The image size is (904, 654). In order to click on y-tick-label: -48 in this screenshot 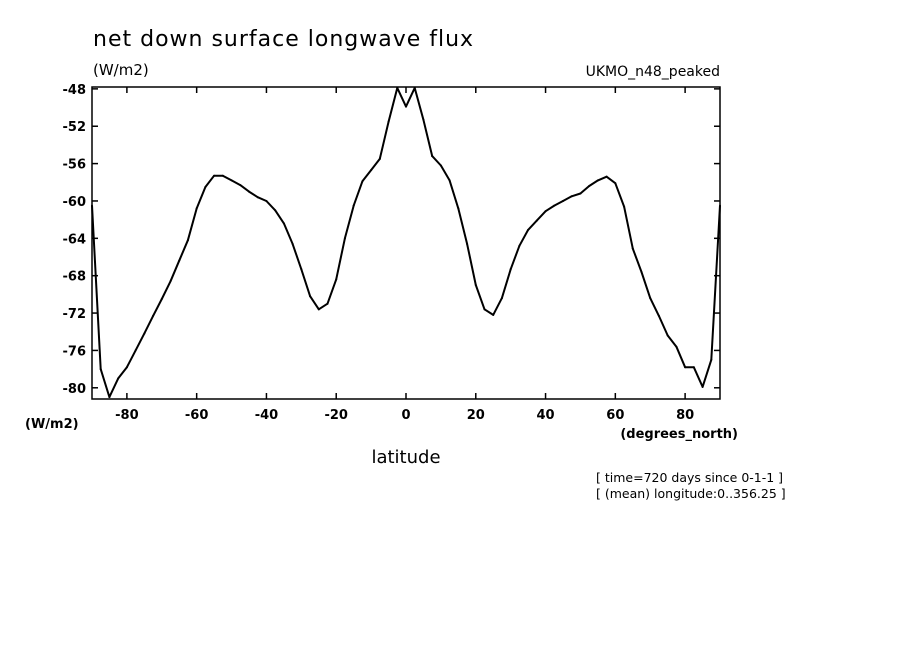, I will do `click(75, 90)`.